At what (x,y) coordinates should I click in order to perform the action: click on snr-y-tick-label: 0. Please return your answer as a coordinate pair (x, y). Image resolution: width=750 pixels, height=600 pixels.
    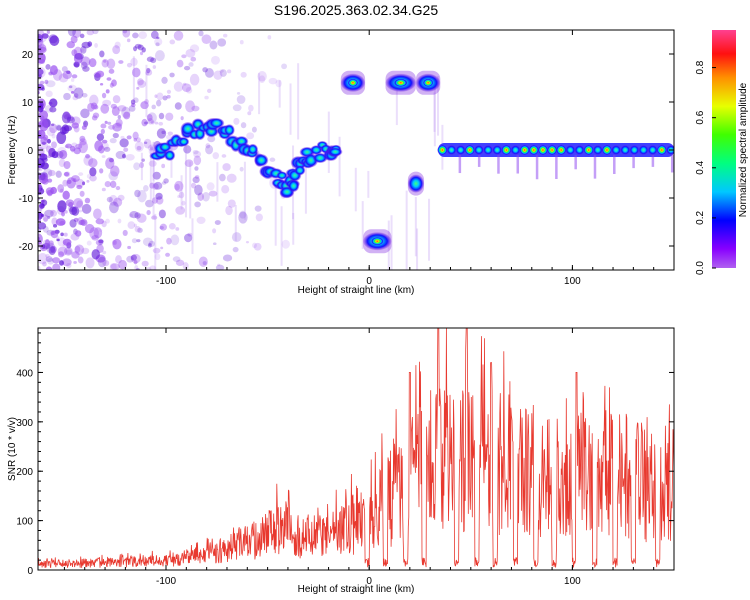
    Looking at the image, I should click on (30, 571).